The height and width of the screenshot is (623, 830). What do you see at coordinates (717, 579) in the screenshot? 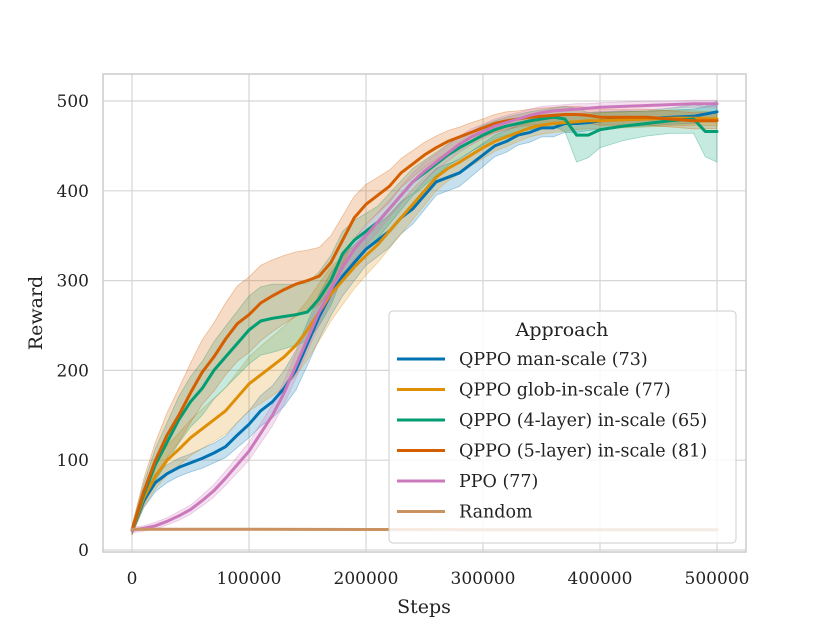
I see `x-tick-label: 500000` at bounding box center [717, 579].